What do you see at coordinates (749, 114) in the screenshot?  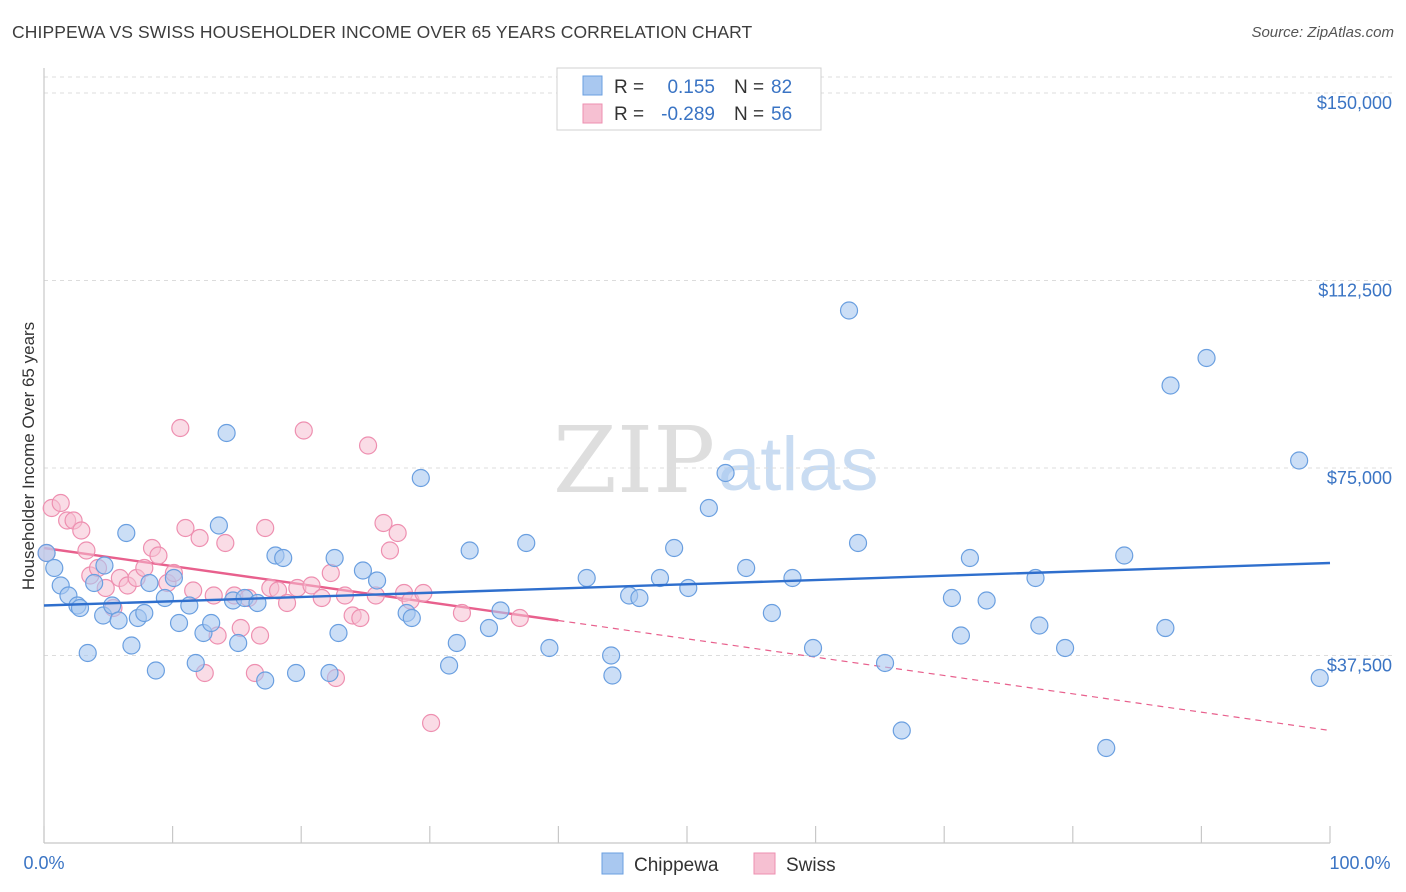 I see `legend-n-label-swiss: N =` at bounding box center [749, 114].